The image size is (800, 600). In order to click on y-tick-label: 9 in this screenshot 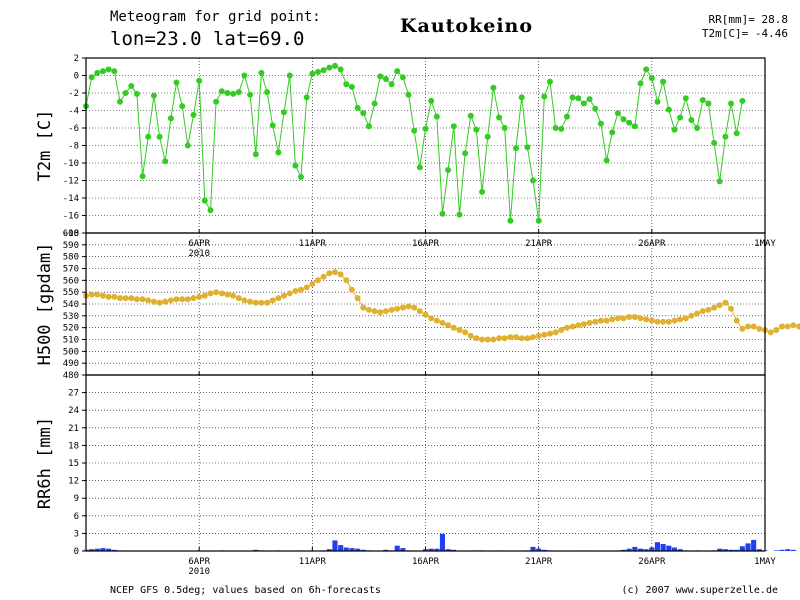, I will do `click(76, 499)`.